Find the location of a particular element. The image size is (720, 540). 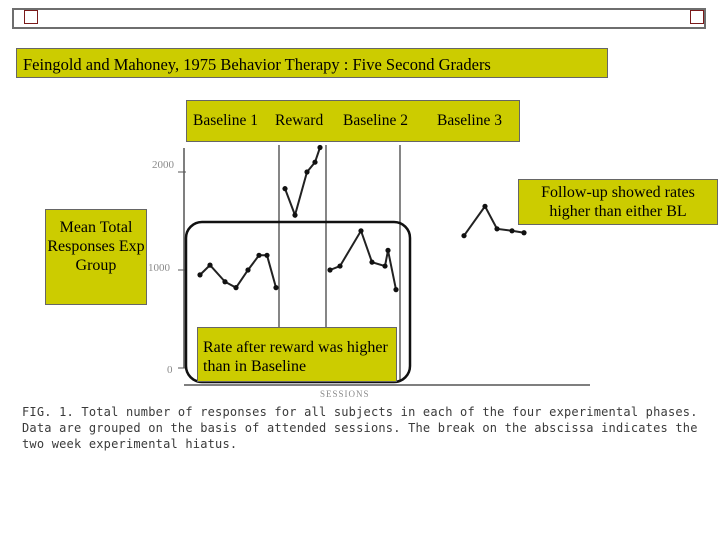

phase-label-reward: Reward is located at coordinates (299, 120).